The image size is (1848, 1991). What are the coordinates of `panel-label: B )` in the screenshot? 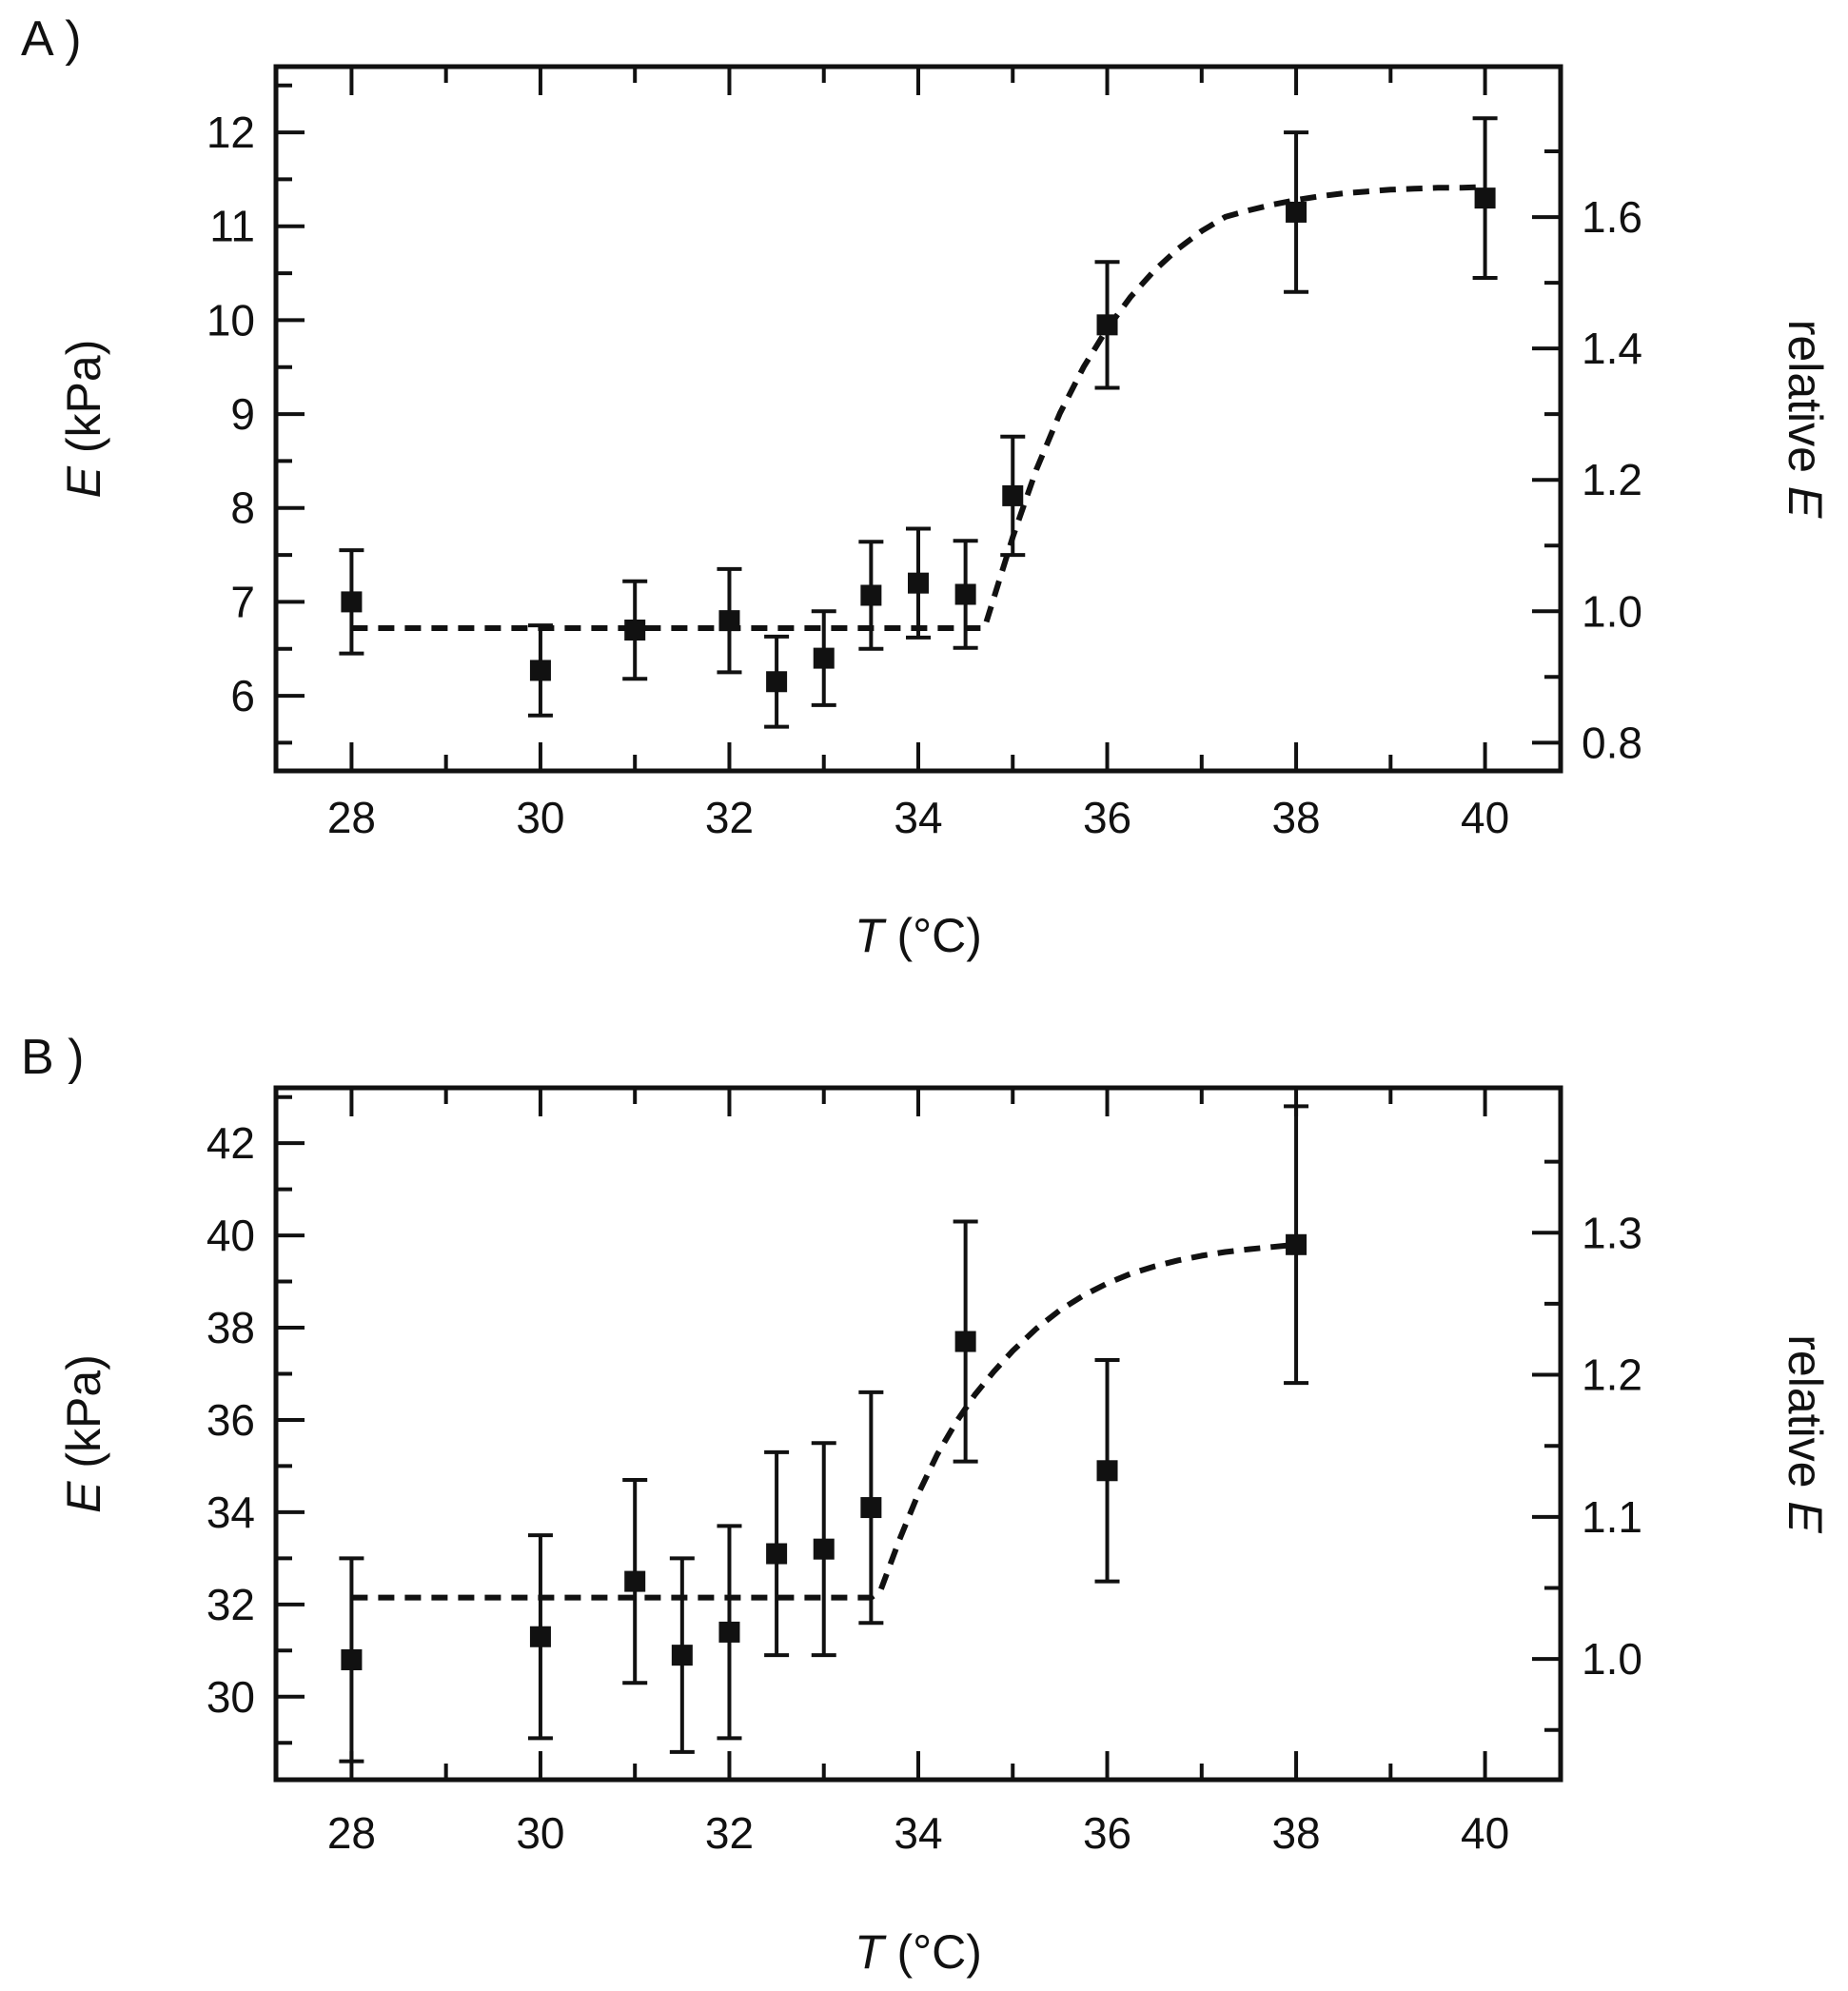 It's located at (52, 1057).